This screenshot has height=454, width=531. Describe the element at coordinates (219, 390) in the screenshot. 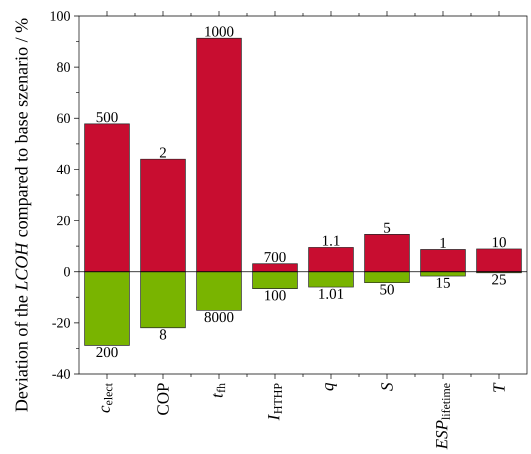

I see `x-tick-label: t$_{fh}$` at that location.